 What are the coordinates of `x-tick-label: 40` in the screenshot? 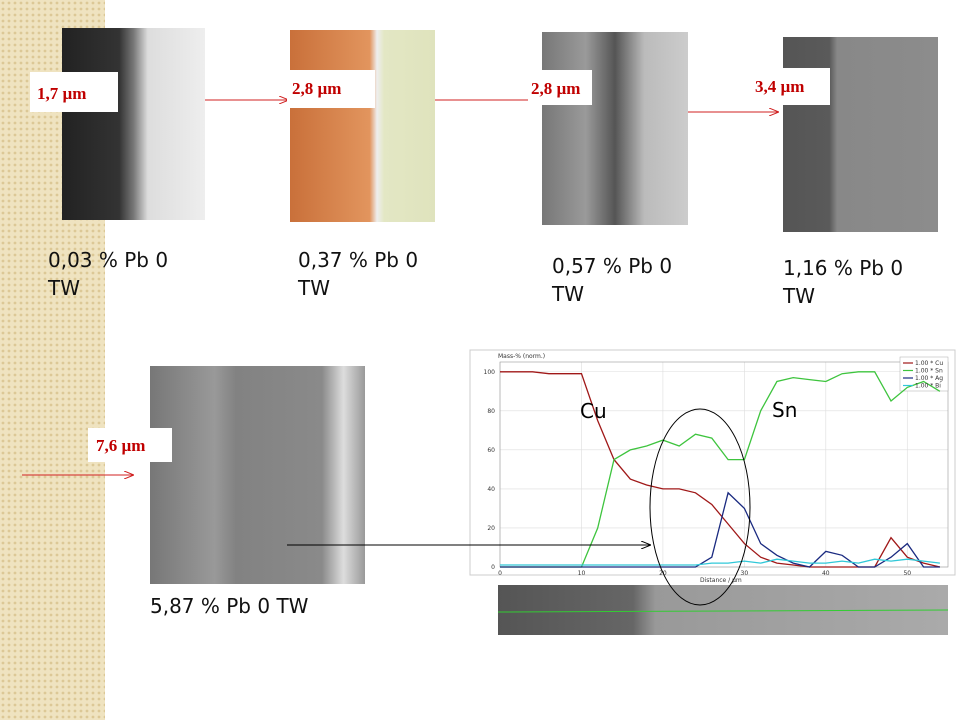 It's located at (826, 573).